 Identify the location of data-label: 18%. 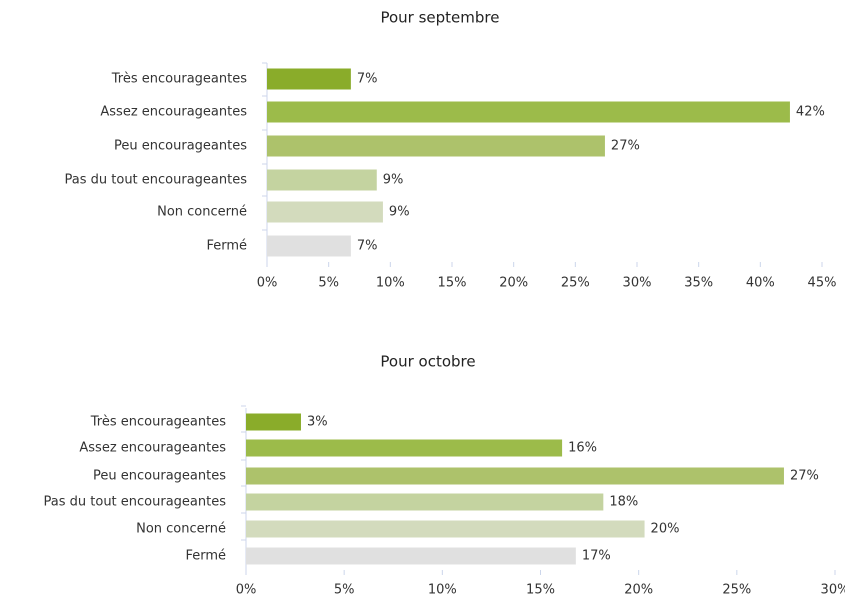
(623, 502).